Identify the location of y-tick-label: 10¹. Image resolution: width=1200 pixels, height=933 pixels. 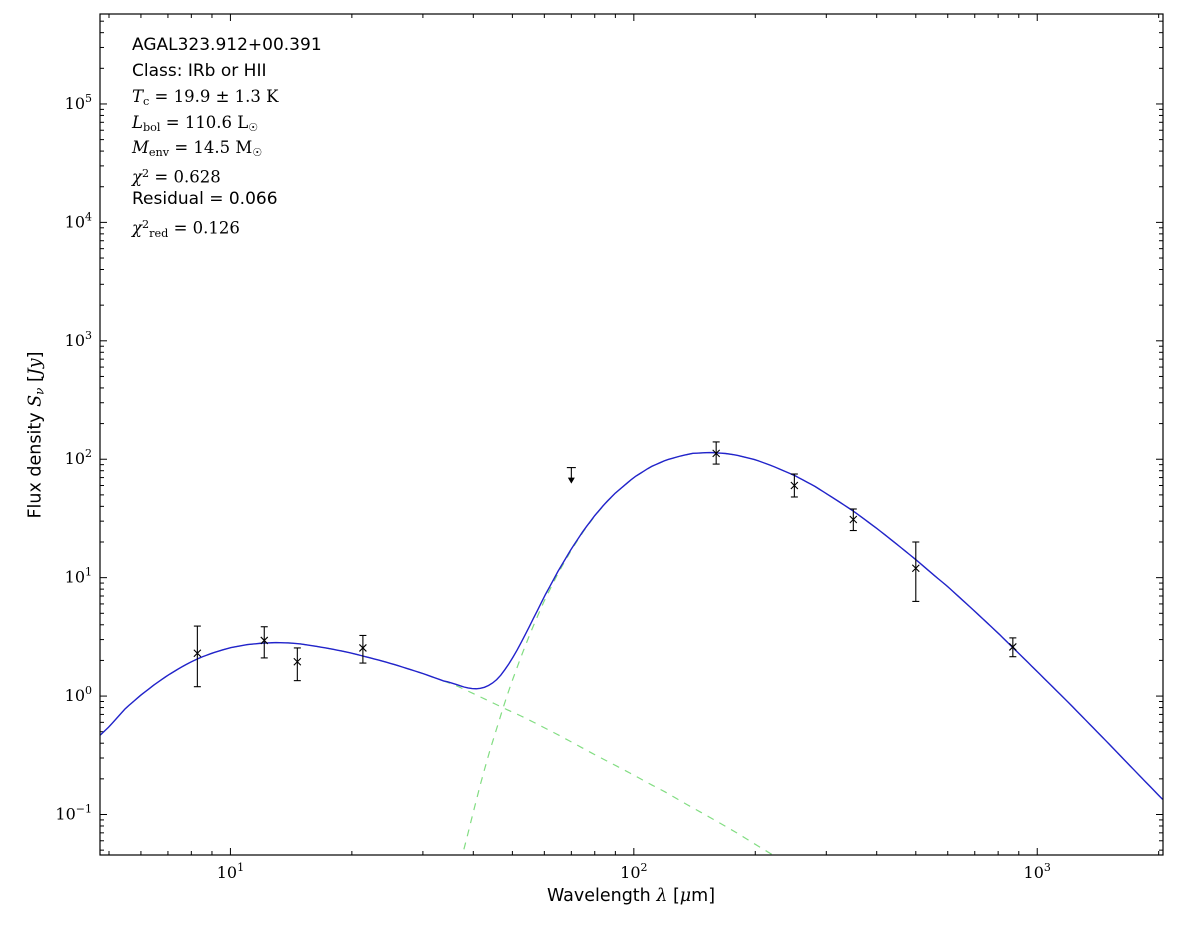
(78, 576).